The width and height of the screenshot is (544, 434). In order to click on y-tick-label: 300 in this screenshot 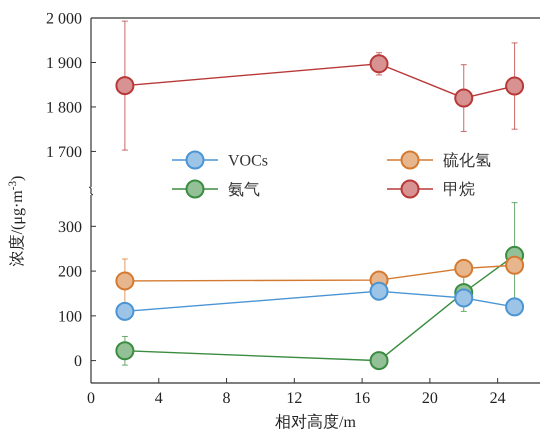, I will do `click(70, 227)`.